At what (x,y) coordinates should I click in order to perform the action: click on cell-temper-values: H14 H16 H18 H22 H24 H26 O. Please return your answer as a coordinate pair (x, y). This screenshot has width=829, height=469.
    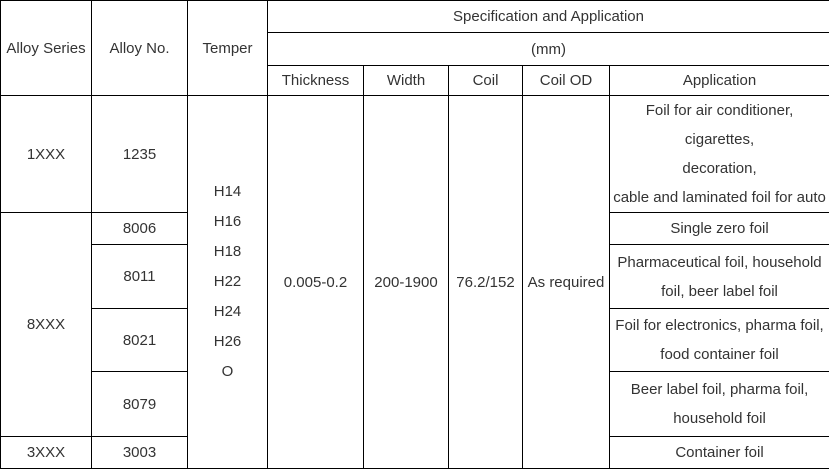
    Looking at the image, I should click on (228, 282).